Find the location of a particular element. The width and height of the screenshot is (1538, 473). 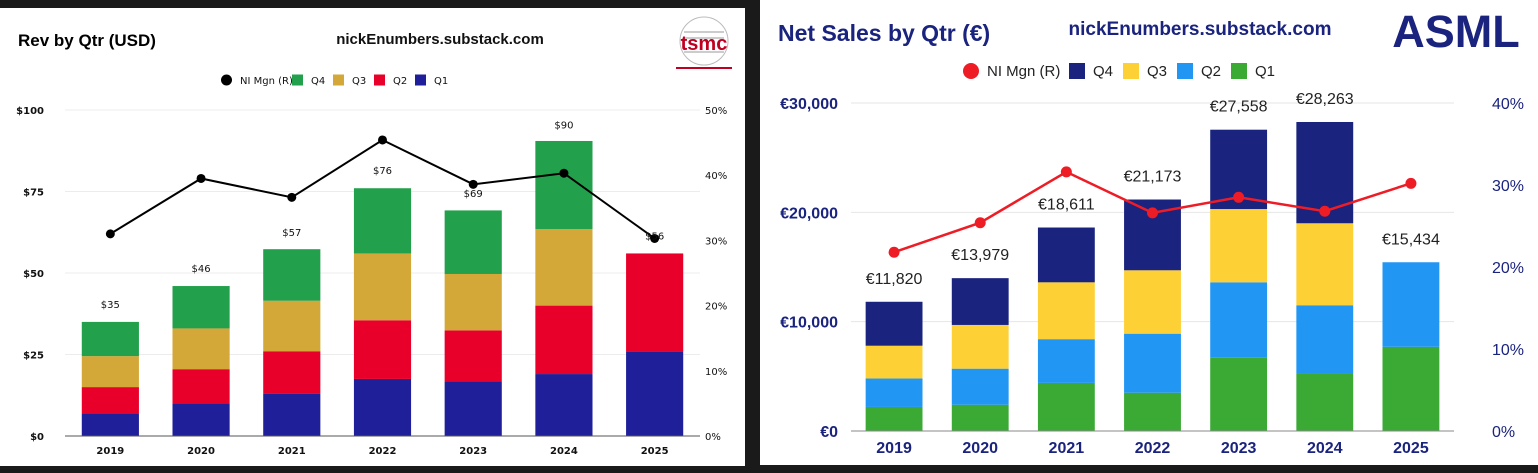

bar-q1-2020 is located at coordinates (201, 419).